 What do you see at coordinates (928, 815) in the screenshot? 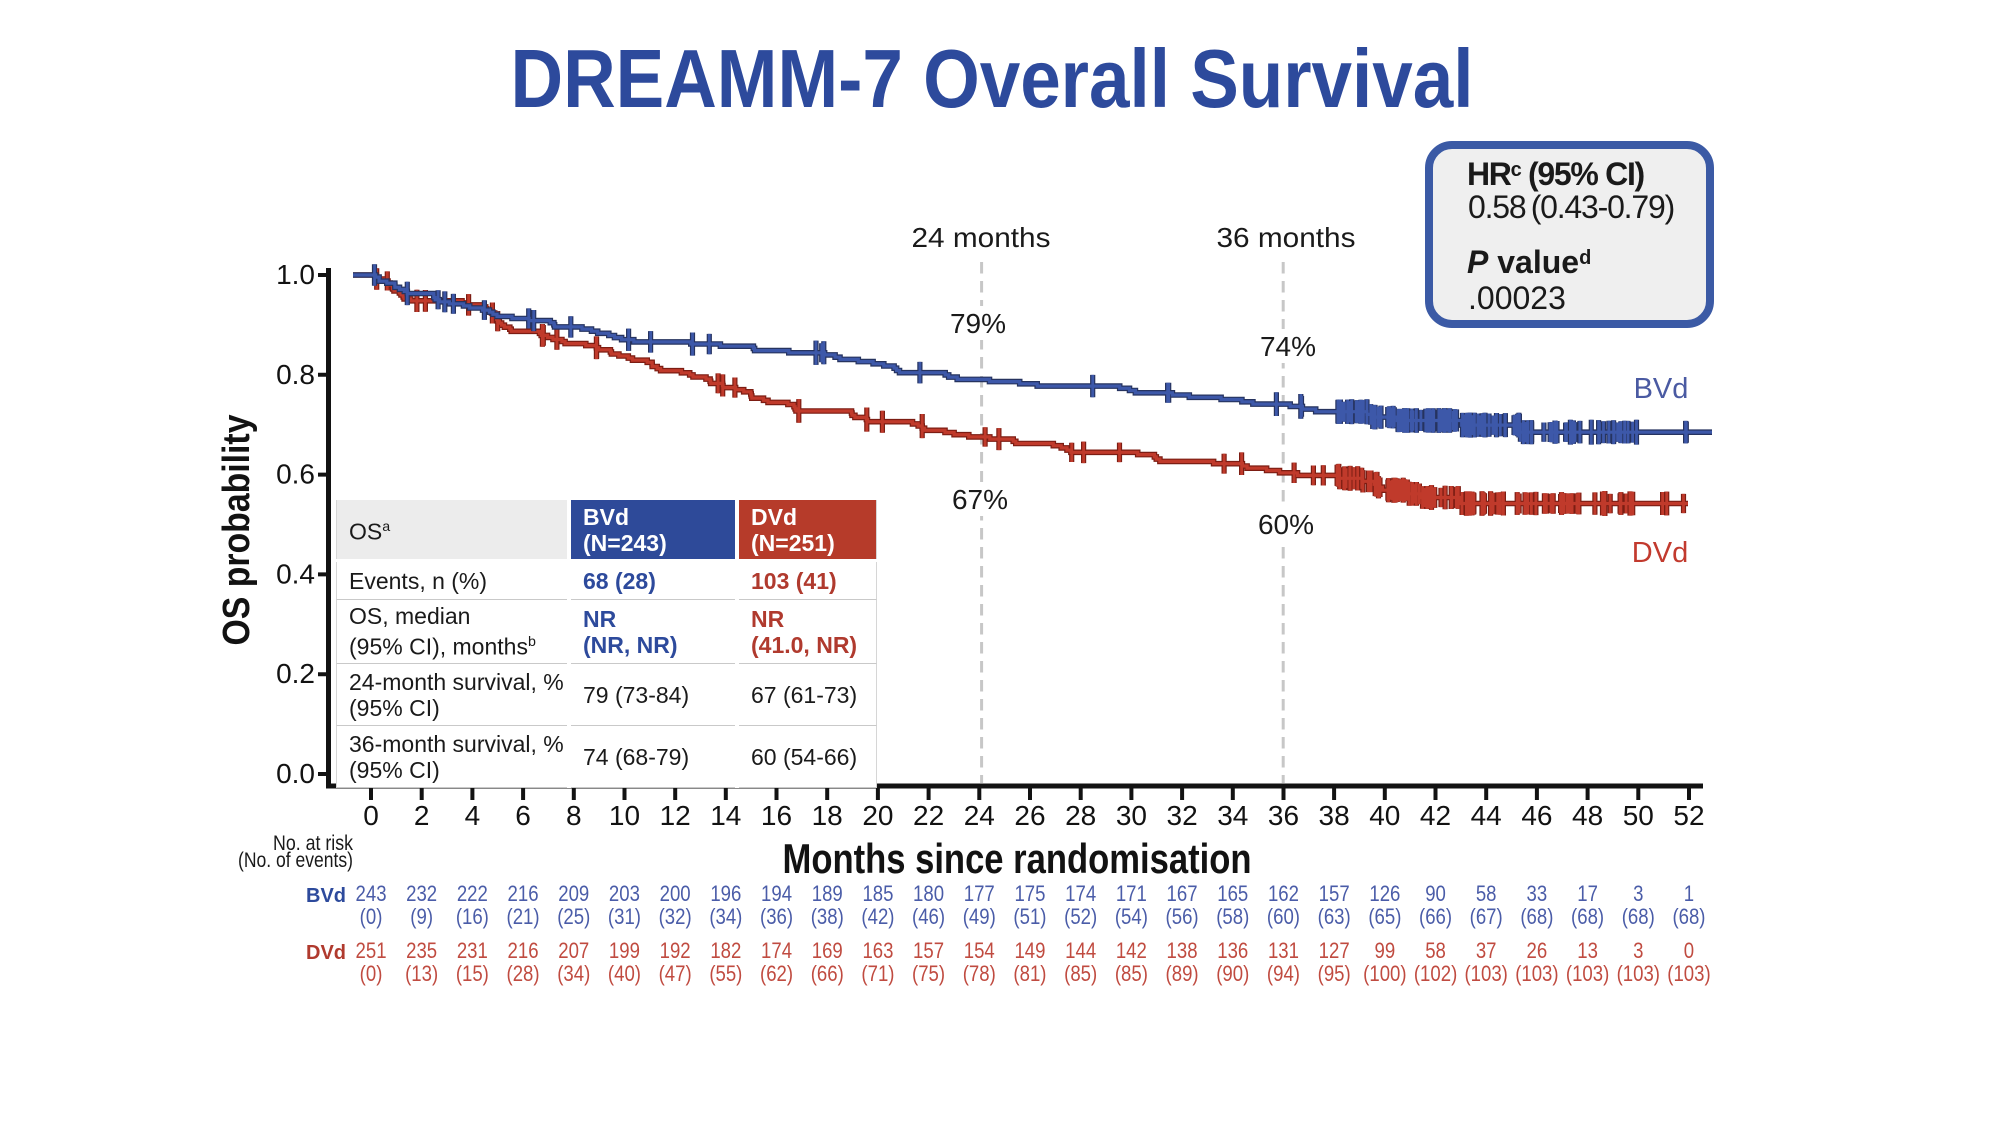
I see `svg-text: 22` at bounding box center [928, 815].